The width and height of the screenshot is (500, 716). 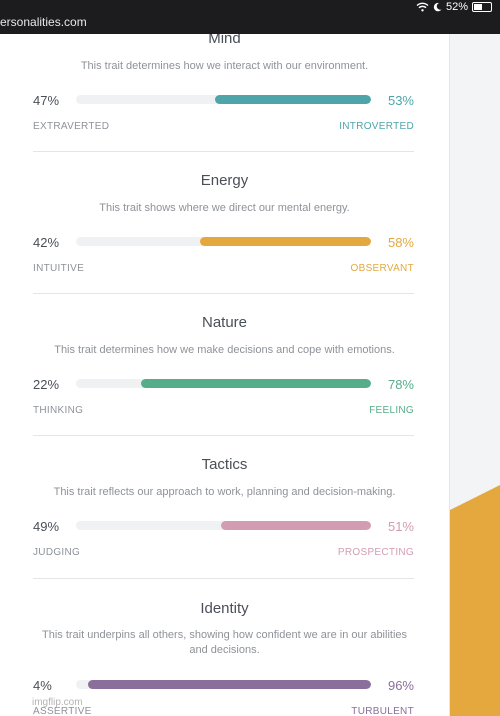 What do you see at coordinates (59, 268) in the screenshot?
I see `left-label: INTUITIVE` at bounding box center [59, 268].